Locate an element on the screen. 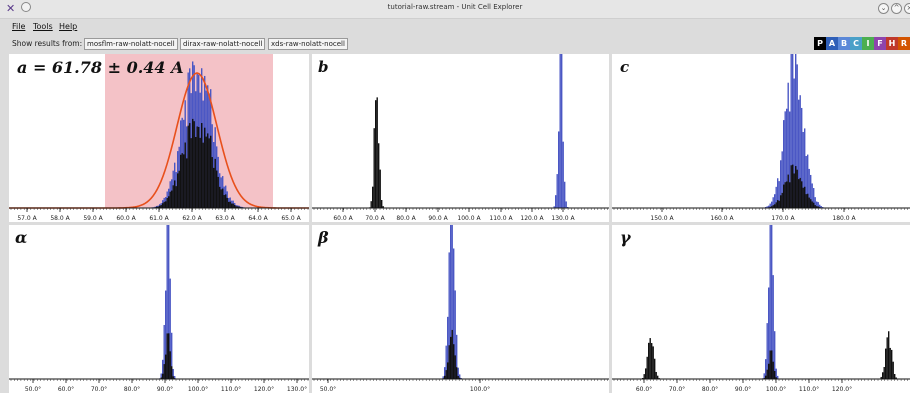  window-title: tutorial-raw.stream - Unit Cell Explorer is located at coordinates (455, 7).